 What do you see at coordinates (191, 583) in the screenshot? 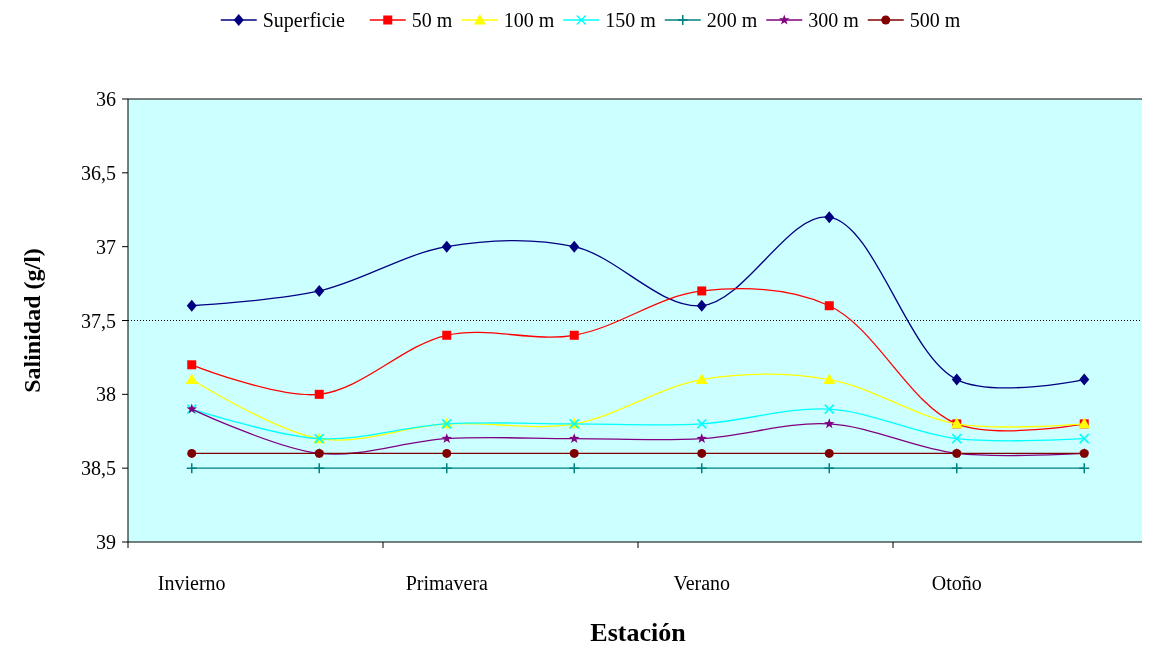
I see `x-tick-label: Invierno` at bounding box center [191, 583].